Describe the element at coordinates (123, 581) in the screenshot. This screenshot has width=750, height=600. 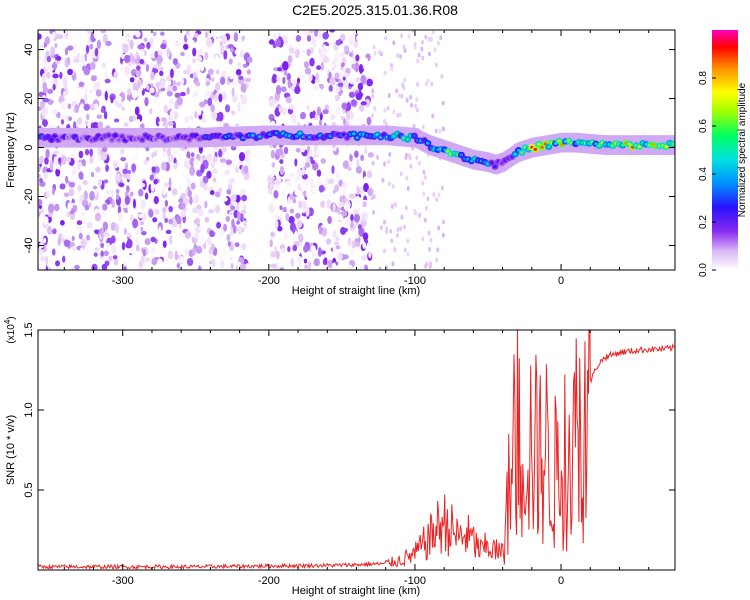
I see `x-tick-label: -300` at that location.